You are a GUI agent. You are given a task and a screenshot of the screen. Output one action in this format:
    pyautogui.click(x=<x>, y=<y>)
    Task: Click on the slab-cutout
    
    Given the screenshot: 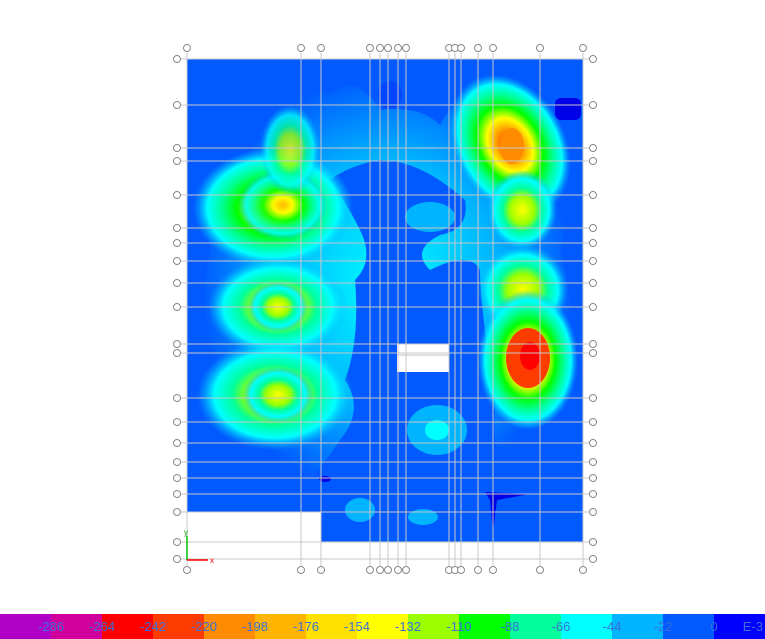 What is the action you would take?
    pyautogui.click(x=254, y=527)
    